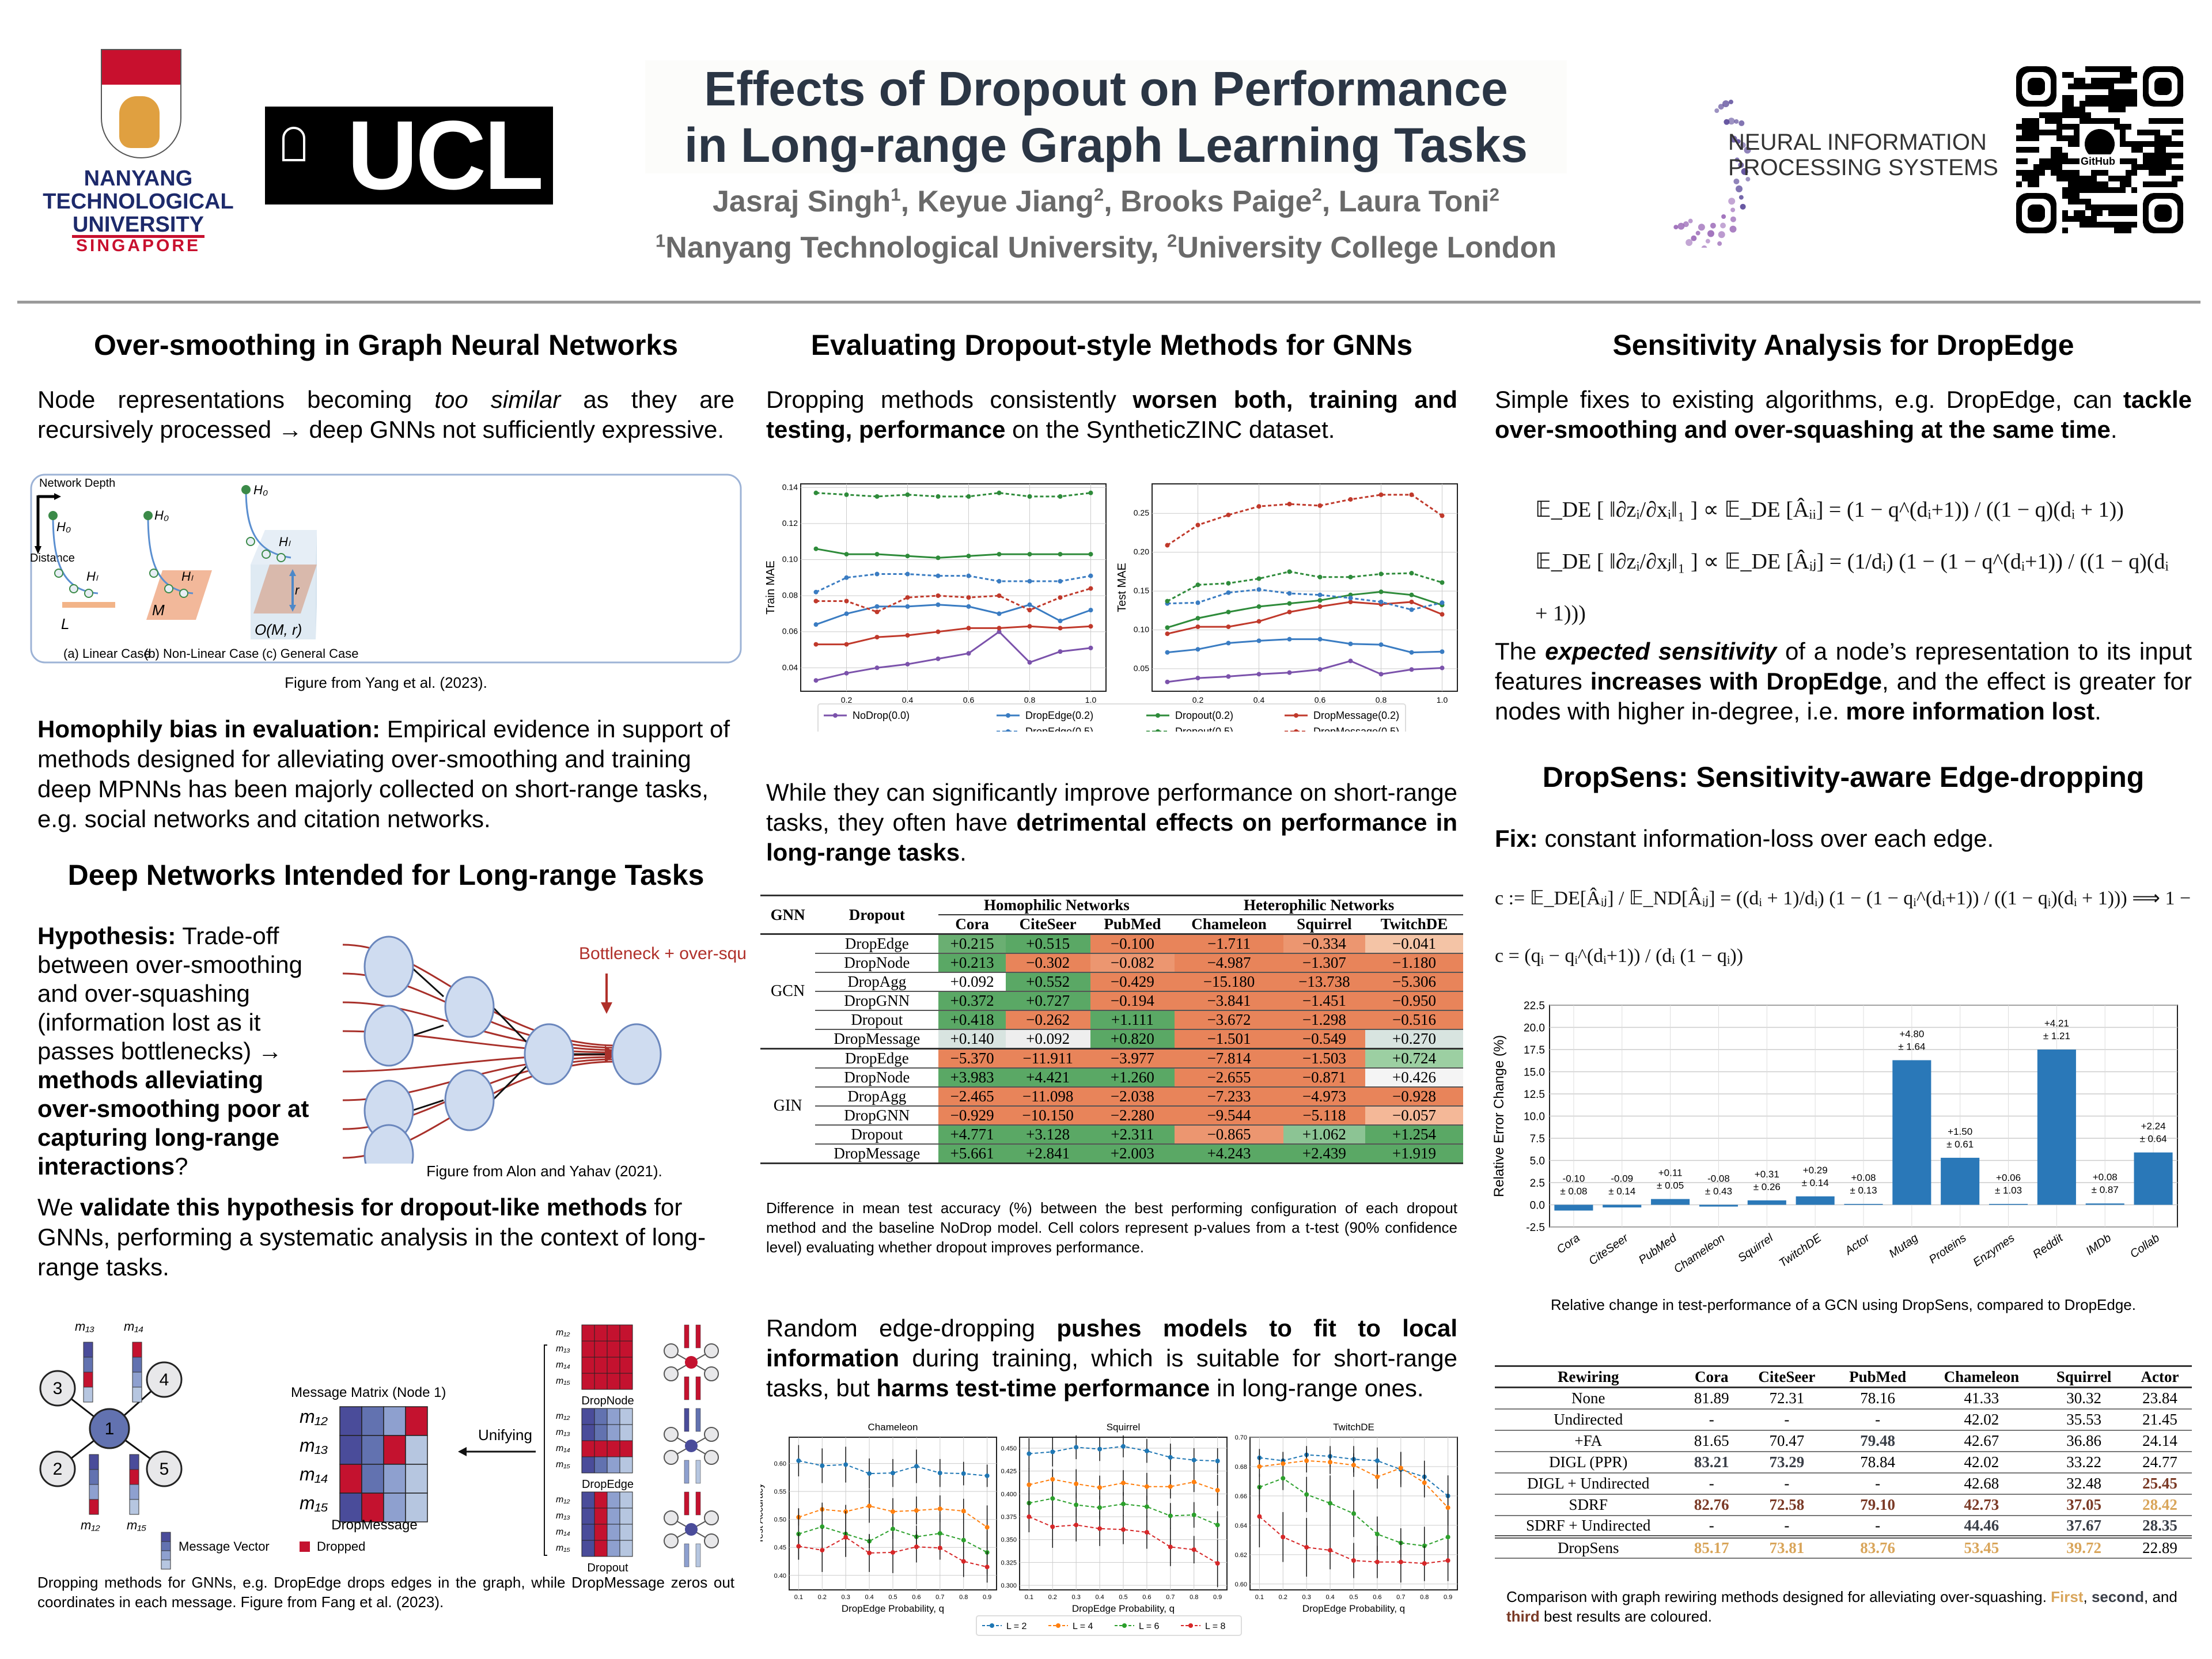  Describe the element at coordinates (972, 1134) in the screenshot. I see `table-cell: +4.771` at that location.